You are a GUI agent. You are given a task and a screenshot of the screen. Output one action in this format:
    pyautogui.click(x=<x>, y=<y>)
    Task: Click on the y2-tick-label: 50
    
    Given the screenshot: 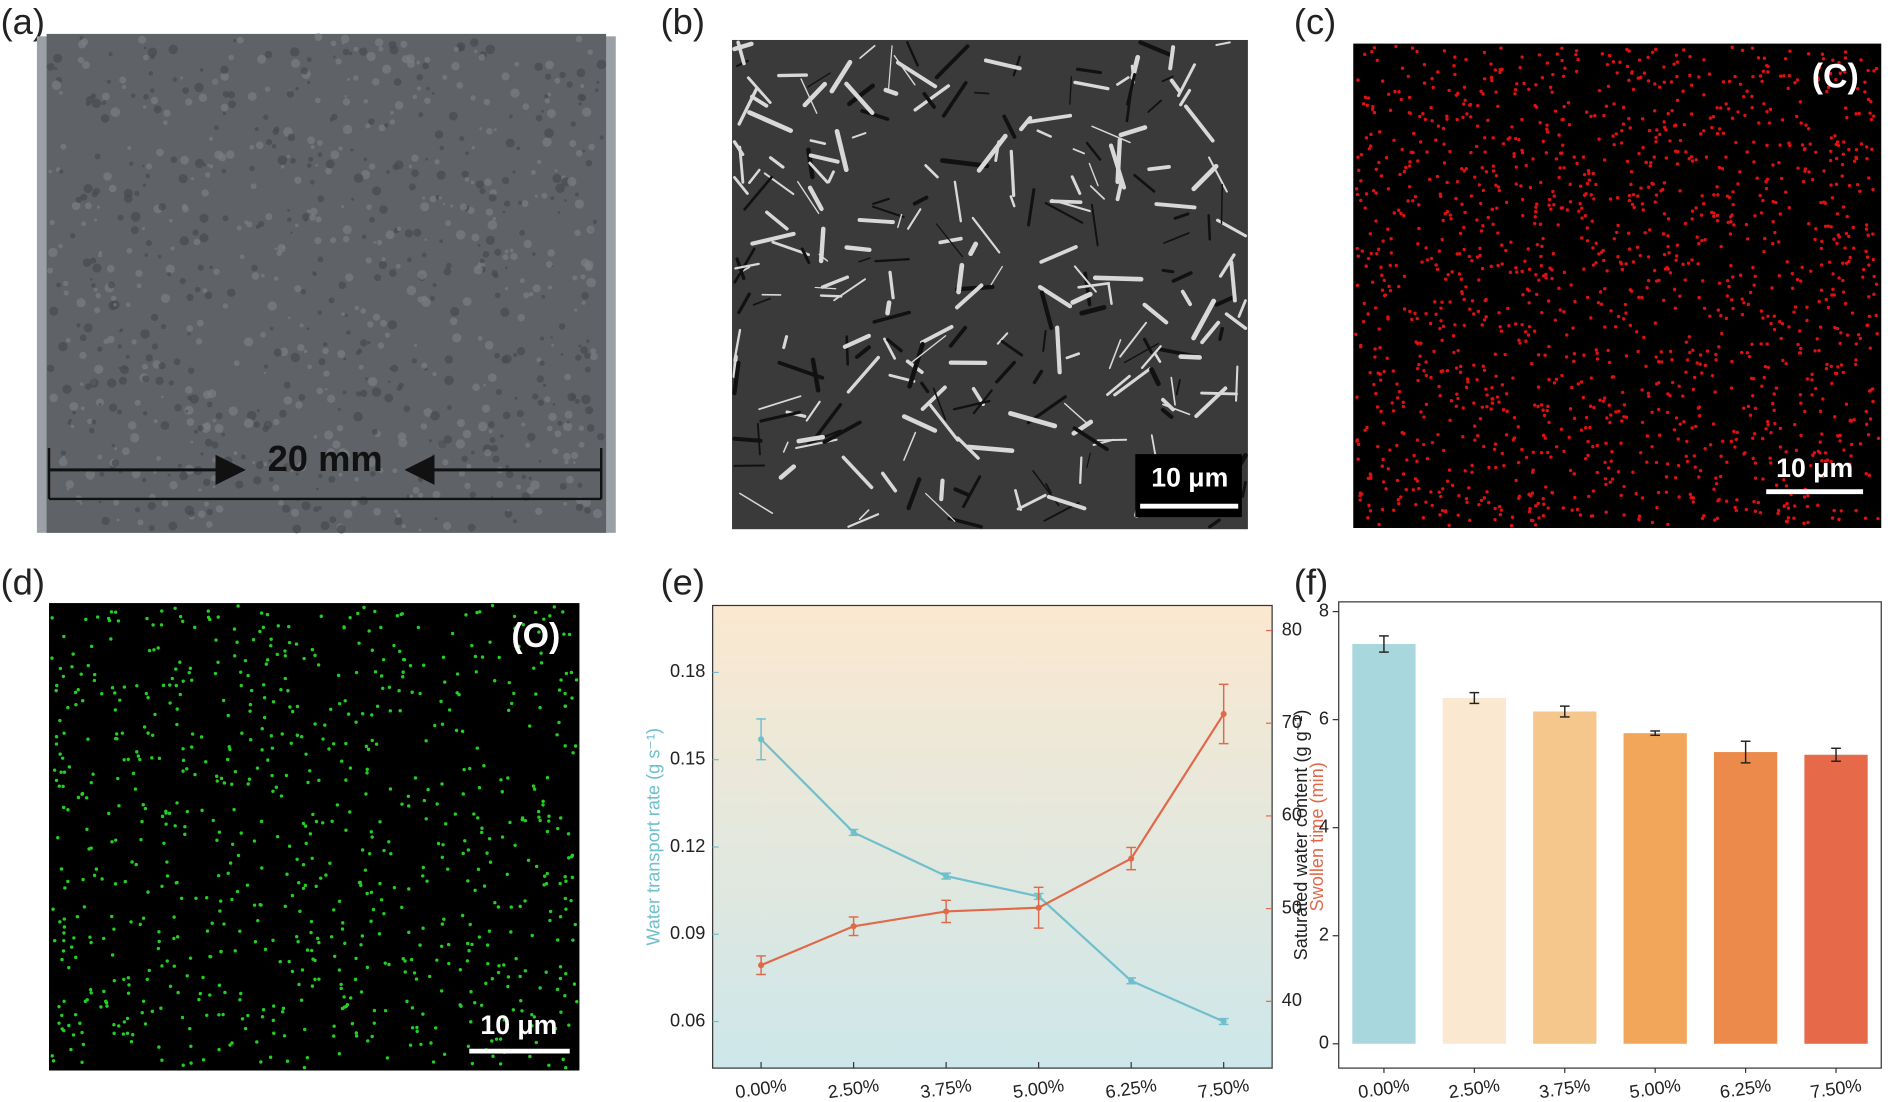 What is the action you would take?
    pyautogui.click(x=1292, y=907)
    